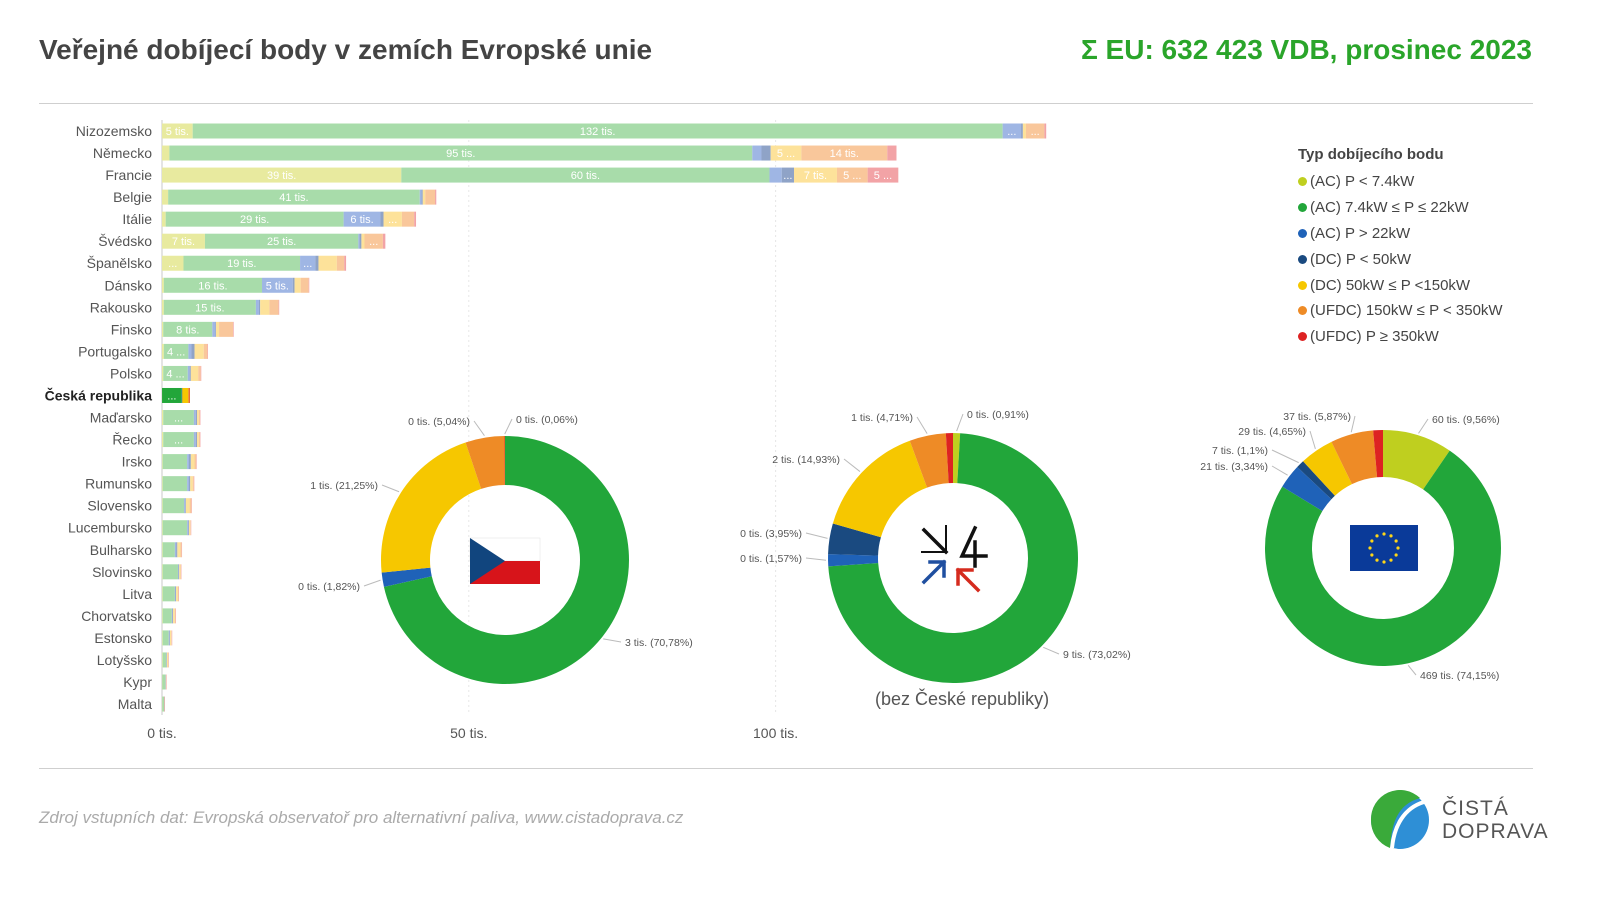 Image resolution: width=1600 pixels, height=900 pixels. I want to click on slice-label: 3 tis. (70,78%), so click(659, 643).